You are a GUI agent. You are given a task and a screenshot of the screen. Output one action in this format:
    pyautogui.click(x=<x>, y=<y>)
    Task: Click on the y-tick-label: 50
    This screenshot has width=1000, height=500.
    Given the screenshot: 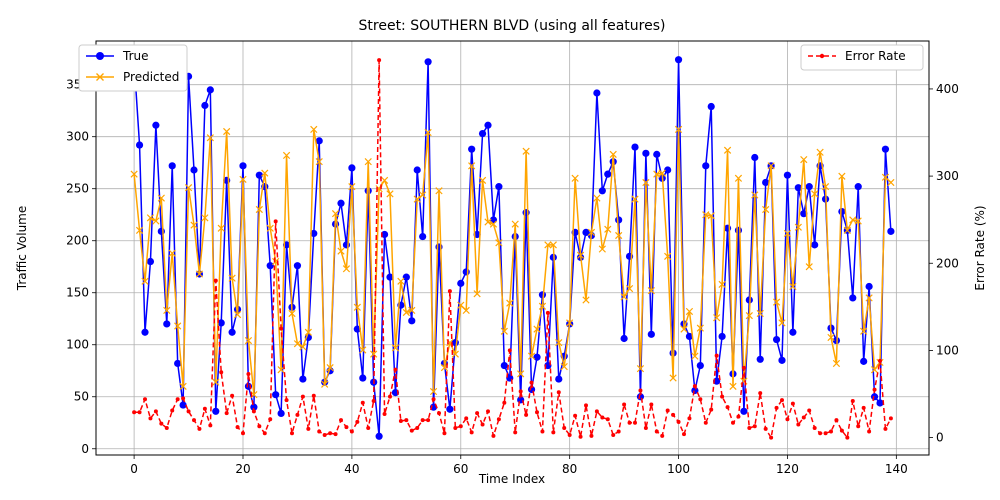 What is the action you would take?
    pyautogui.click(x=81, y=397)
    